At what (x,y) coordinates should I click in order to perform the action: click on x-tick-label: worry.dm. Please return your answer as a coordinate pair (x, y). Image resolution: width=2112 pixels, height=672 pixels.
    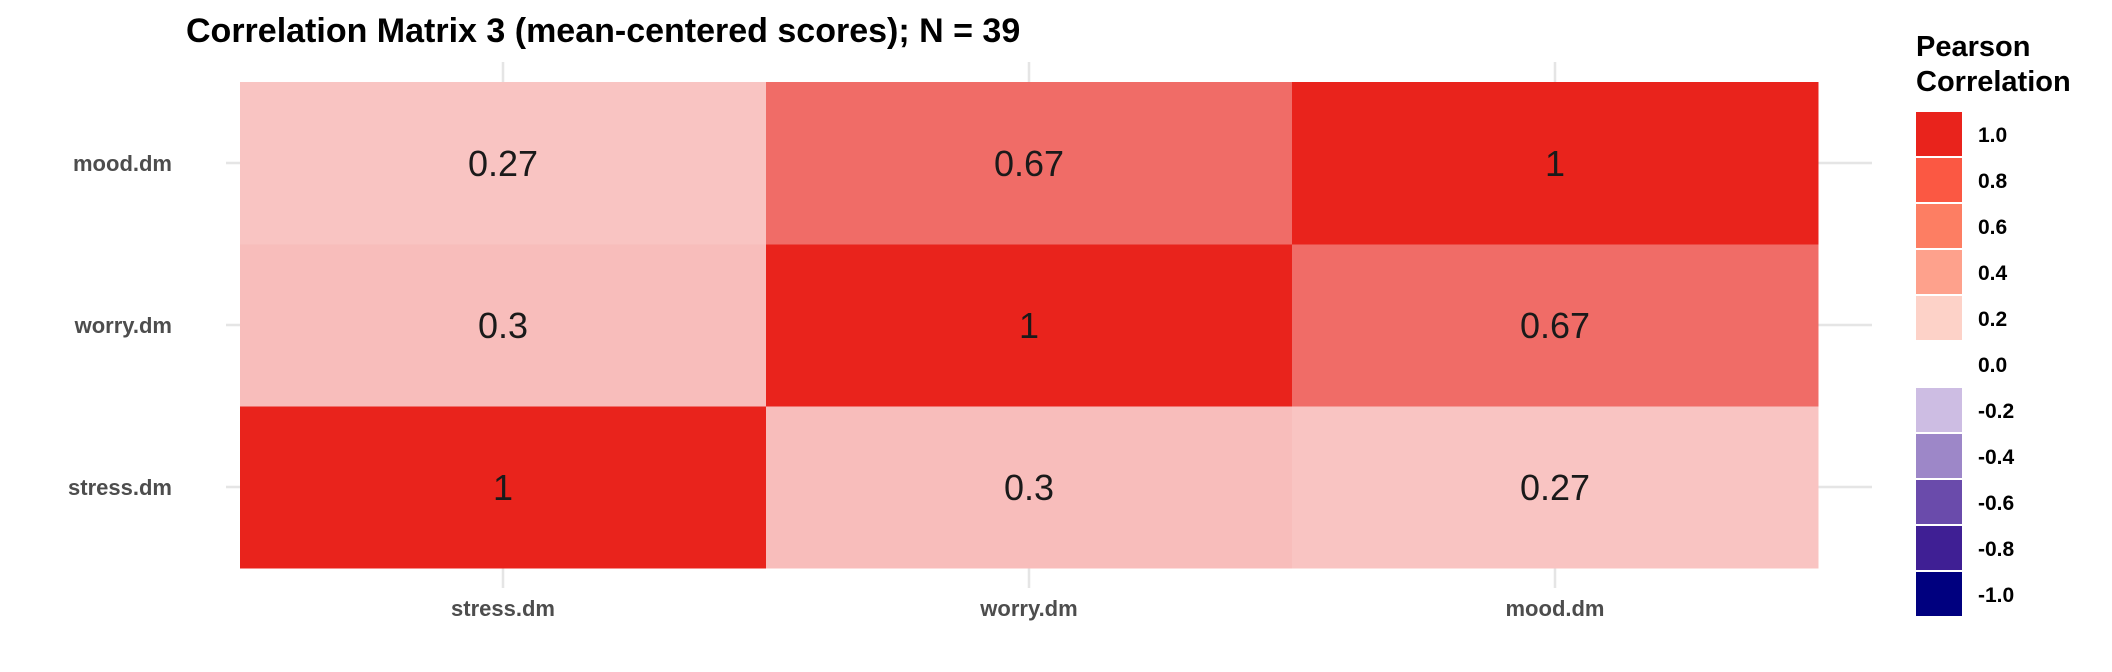
    Looking at the image, I should click on (1028, 608).